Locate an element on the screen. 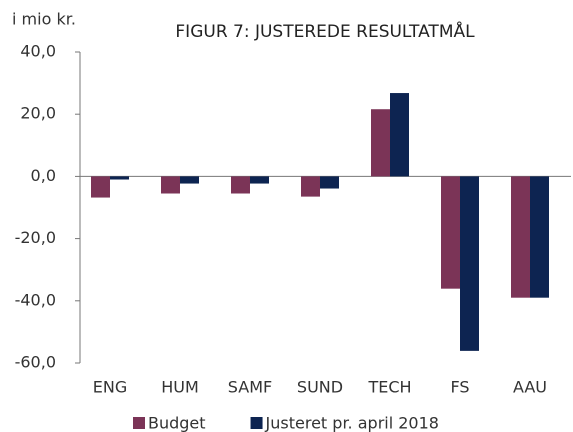 The height and width of the screenshot is (432, 573). y-tick-label: 40,0 is located at coordinates (38, 51).